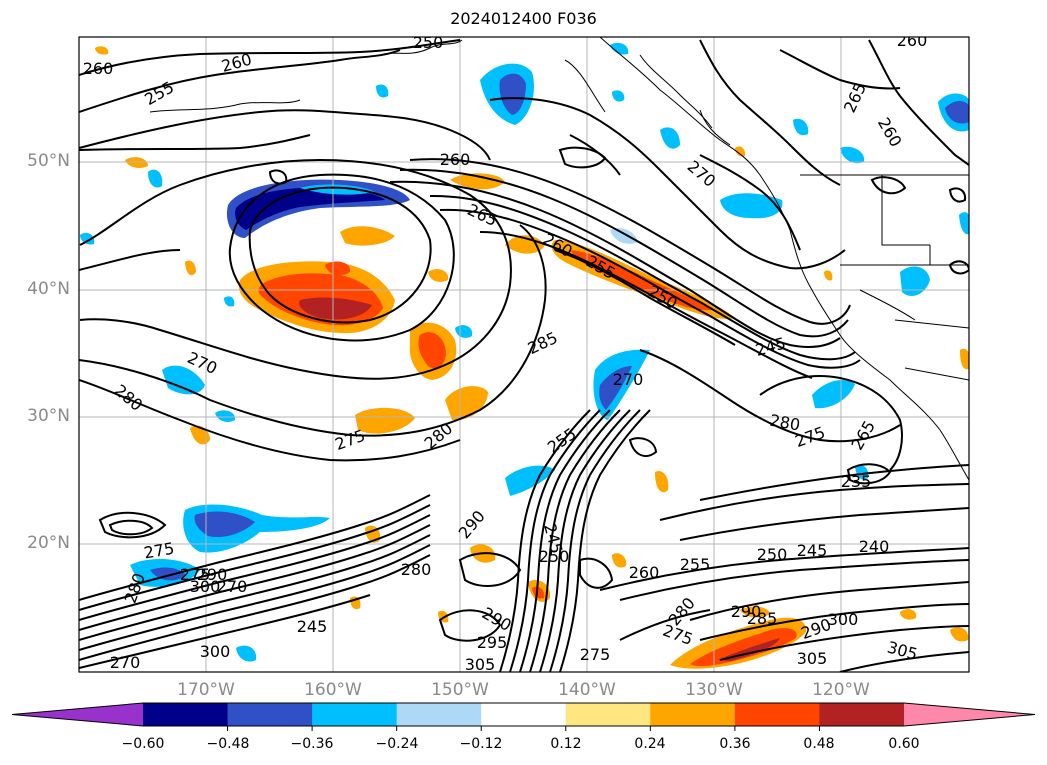 The image size is (1047, 765). Describe the element at coordinates (841, 690) in the screenshot. I see `lon-label-120w: 120°W` at that location.